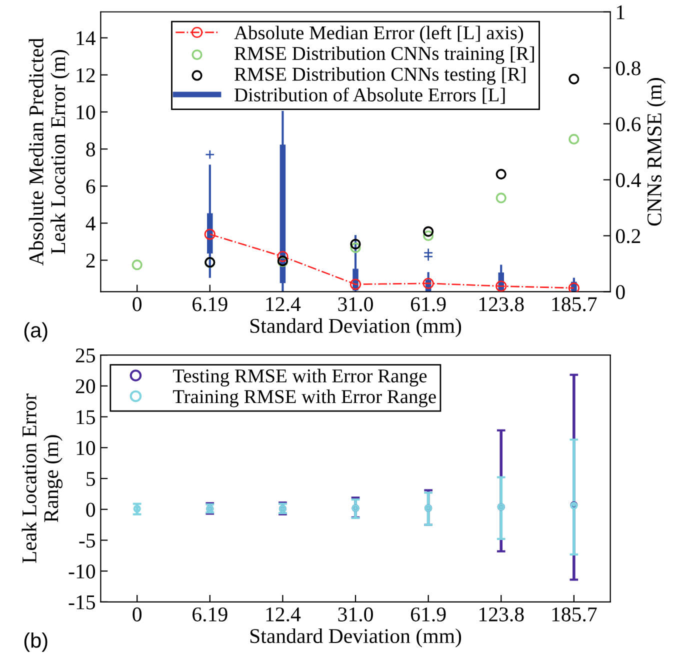 The width and height of the screenshot is (685, 660). What do you see at coordinates (36, 332) in the screenshot?
I see `text: (a)` at bounding box center [36, 332].